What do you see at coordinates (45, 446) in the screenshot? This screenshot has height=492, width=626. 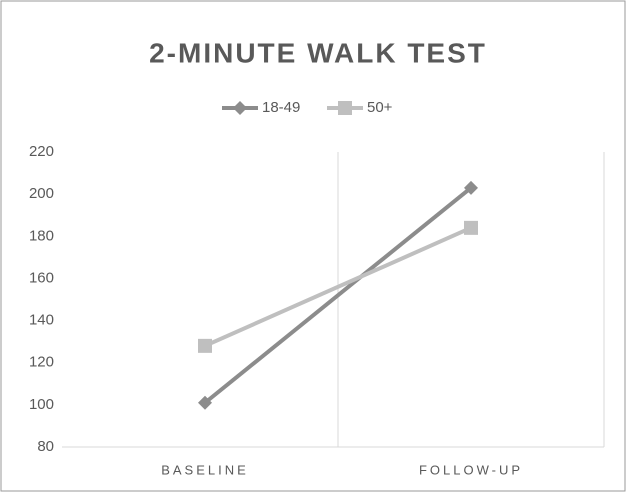 I see `y-tick-label: 80` at bounding box center [45, 446].